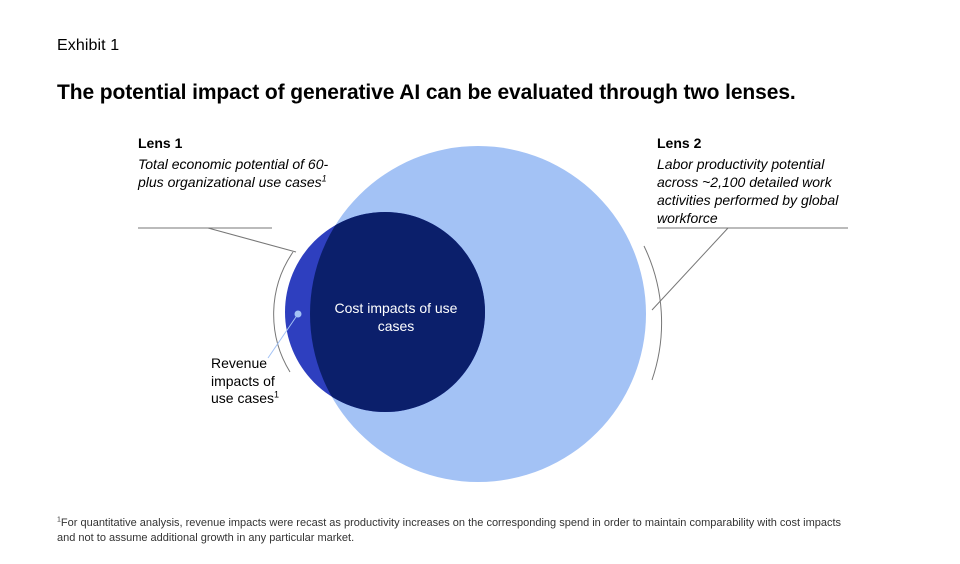 Image resolution: width=960 pixels, height=564 pixels. What do you see at coordinates (59, 520) in the screenshot?
I see `footnote-marker: 1` at bounding box center [59, 520].